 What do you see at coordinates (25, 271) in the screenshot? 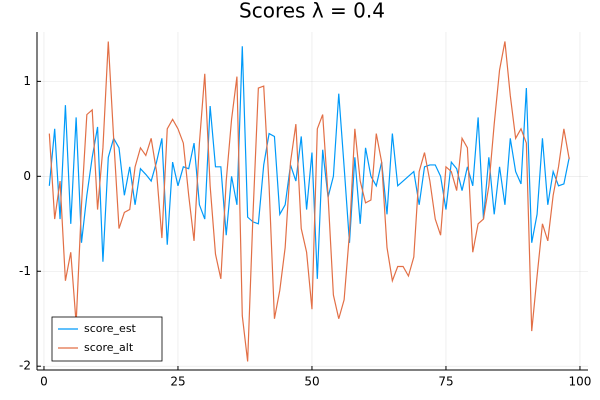
I see `y-tick-label: -1` at bounding box center [25, 271].